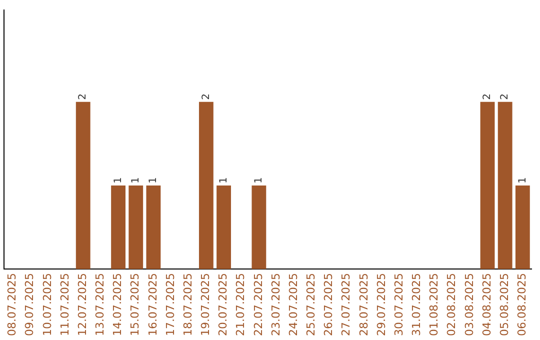  I want to click on x-tick-label: 21.07.2025, so click(241, 304).